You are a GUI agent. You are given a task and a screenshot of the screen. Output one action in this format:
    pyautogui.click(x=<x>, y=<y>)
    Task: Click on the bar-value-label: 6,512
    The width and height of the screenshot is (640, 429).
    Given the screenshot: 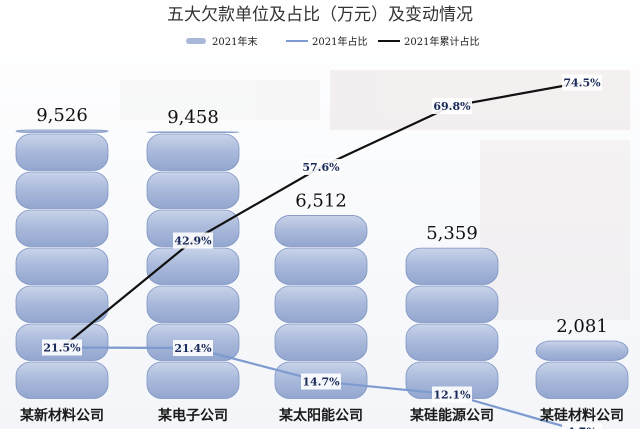 What is the action you would take?
    pyautogui.click(x=321, y=200)
    